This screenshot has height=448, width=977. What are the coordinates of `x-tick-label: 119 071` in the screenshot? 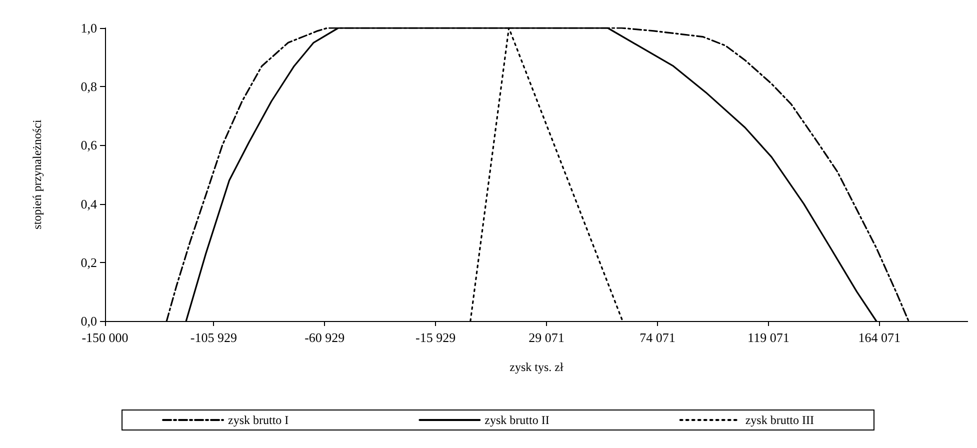 It's located at (769, 337).